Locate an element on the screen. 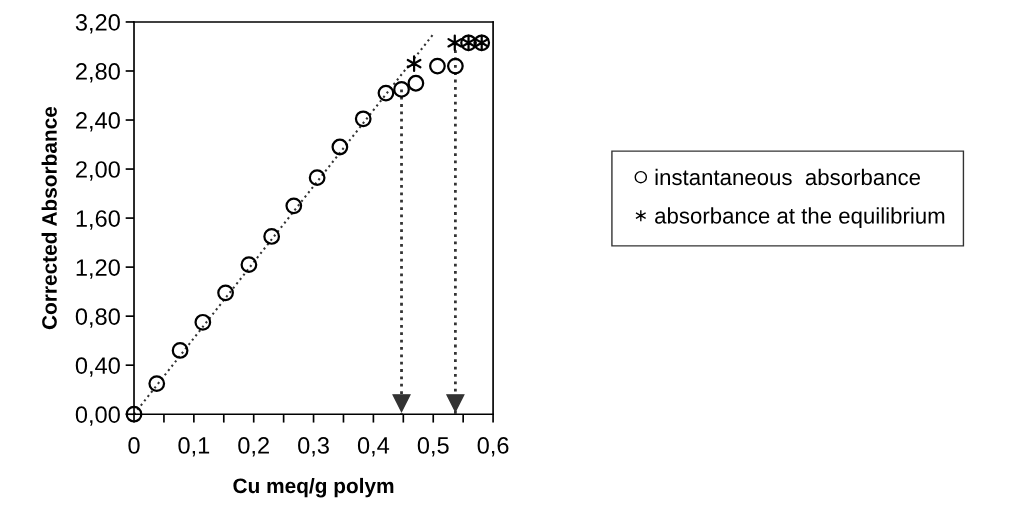 The width and height of the screenshot is (1023, 523). y-tick-label: 0,40 is located at coordinates (97, 367).